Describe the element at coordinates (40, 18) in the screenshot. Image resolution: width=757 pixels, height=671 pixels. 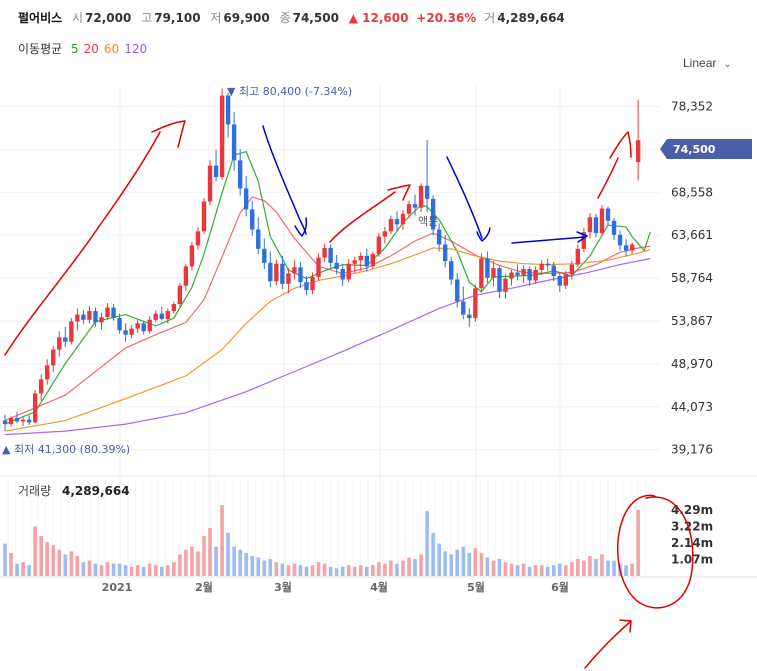
I see `stock-name: 펄어비스` at that location.